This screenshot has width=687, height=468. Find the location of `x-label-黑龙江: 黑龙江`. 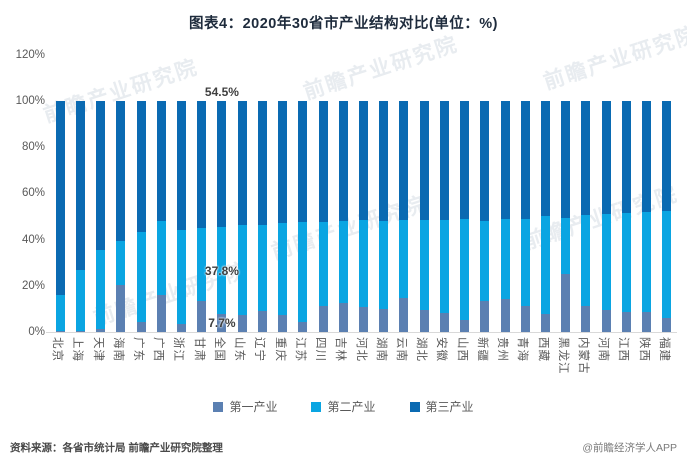

x-label-黑龙江: 黑龙江 is located at coordinates (562, 356).